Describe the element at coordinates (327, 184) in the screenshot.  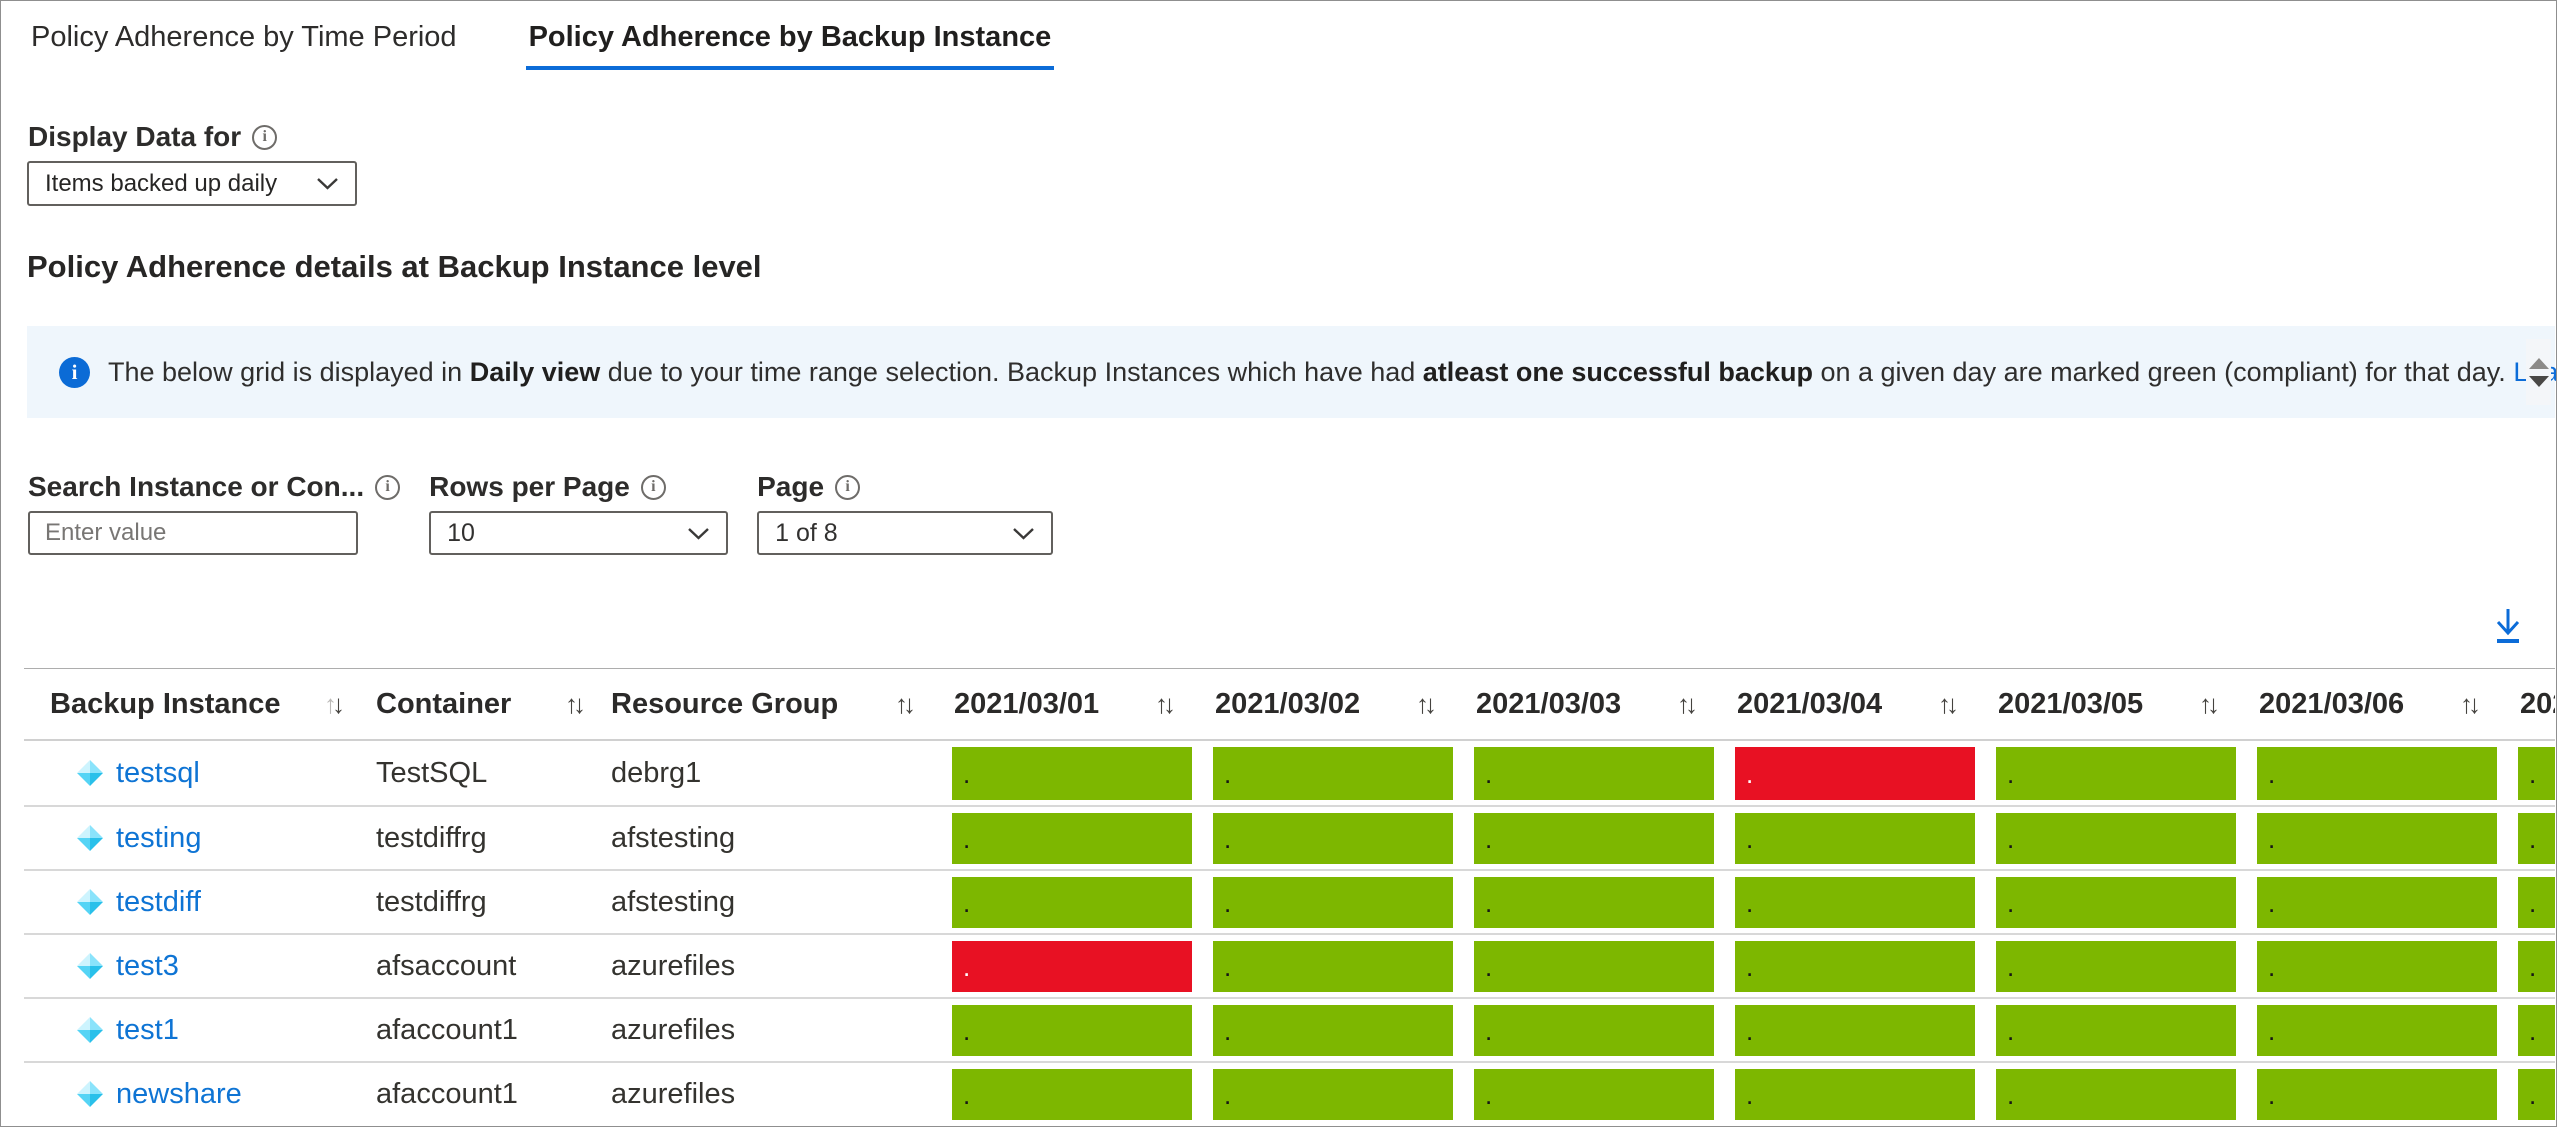
I see `chevron-down-icon` at that location.